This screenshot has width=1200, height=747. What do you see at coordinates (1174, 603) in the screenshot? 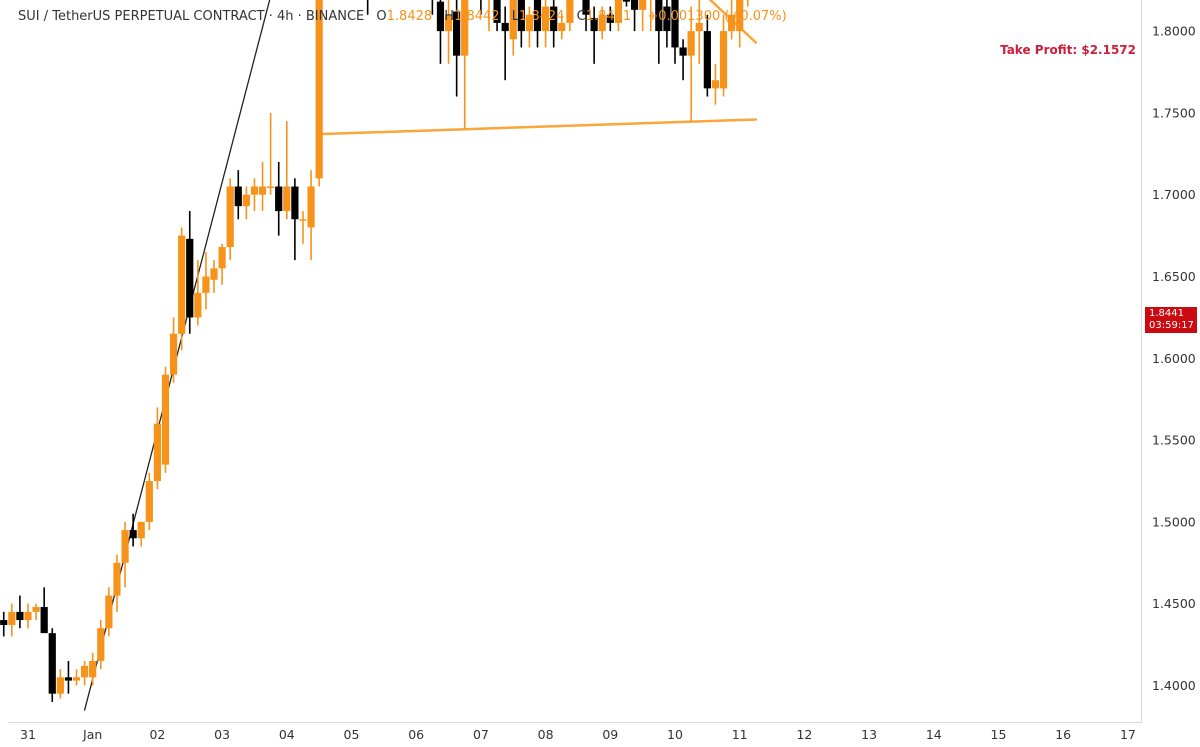
I see `y-tick-label: 1.4500` at bounding box center [1174, 603].